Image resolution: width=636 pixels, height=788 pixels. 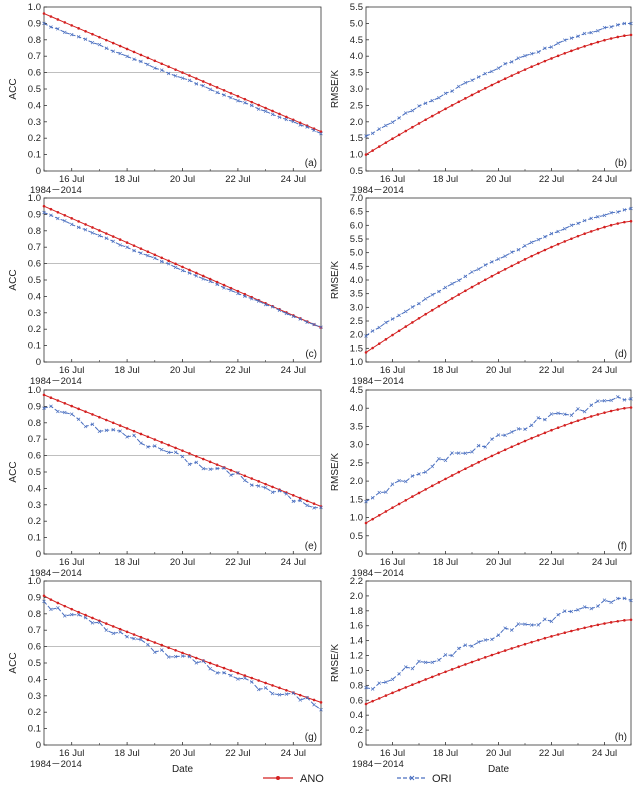 I want to click on y-tick-label: 0.7, so click(x=34, y=247).